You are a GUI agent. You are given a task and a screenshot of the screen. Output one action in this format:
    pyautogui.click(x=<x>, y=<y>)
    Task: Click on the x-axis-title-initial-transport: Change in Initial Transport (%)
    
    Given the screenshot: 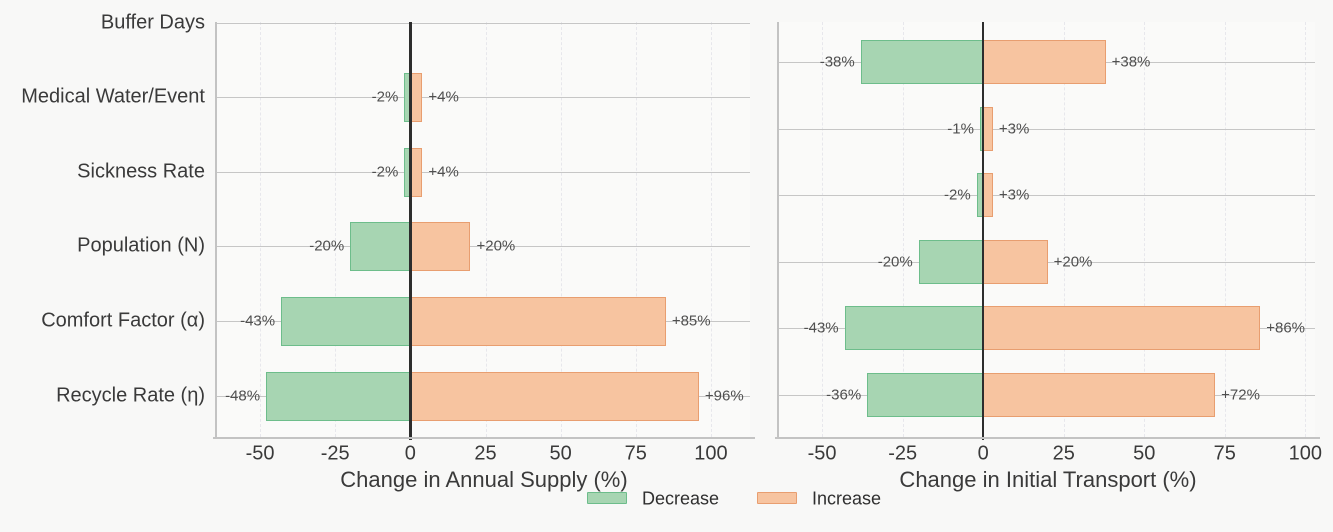 What is the action you would take?
    pyautogui.click(x=1048, y=479)
    